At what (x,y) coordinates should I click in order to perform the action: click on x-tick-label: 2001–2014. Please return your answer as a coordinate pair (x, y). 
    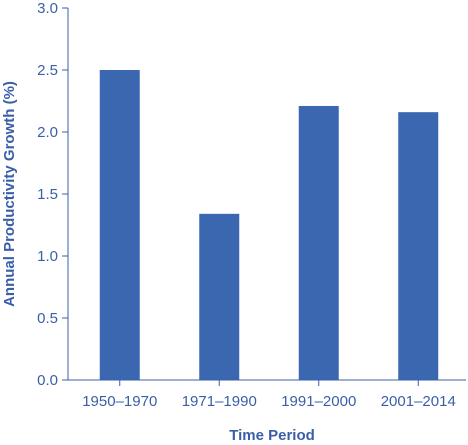
    Looking at the image, I should click on (418, 401).